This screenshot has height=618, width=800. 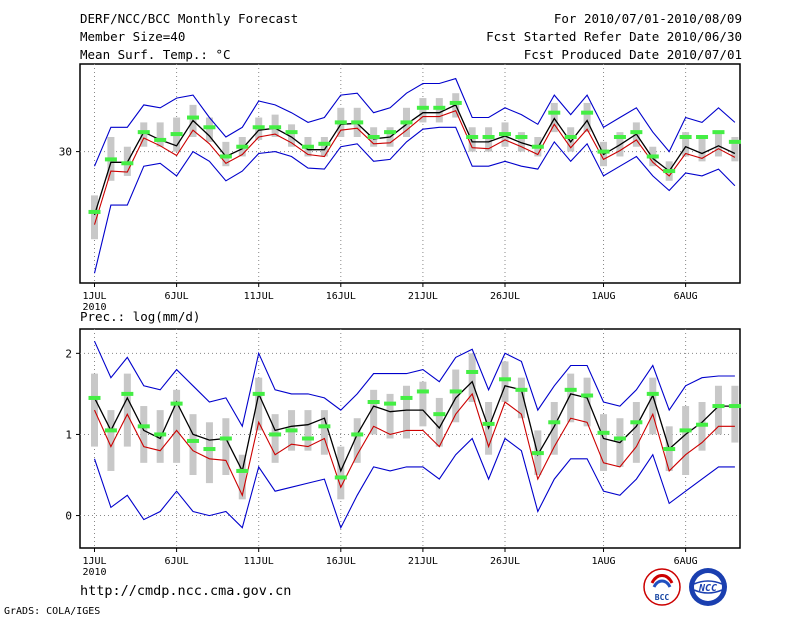 What do you see at coordinates (708, 587) in the screenshot?
I see `ncc-logo: NCC` at bounding box center [708, 587].